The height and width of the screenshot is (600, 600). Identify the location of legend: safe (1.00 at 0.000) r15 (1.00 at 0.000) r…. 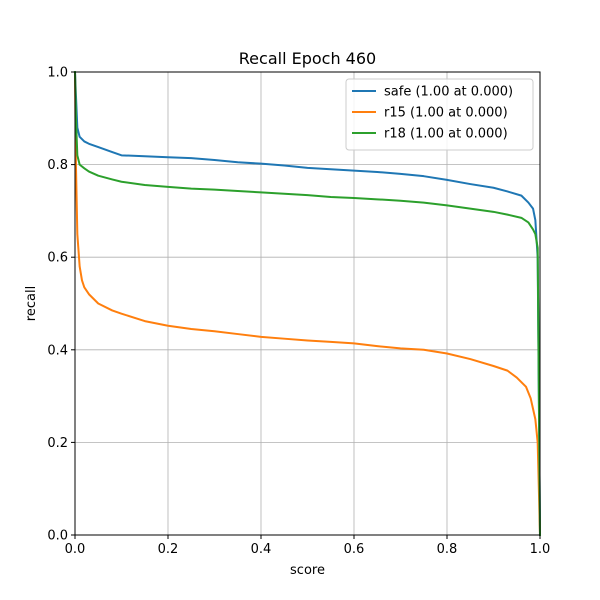
(439, 114).